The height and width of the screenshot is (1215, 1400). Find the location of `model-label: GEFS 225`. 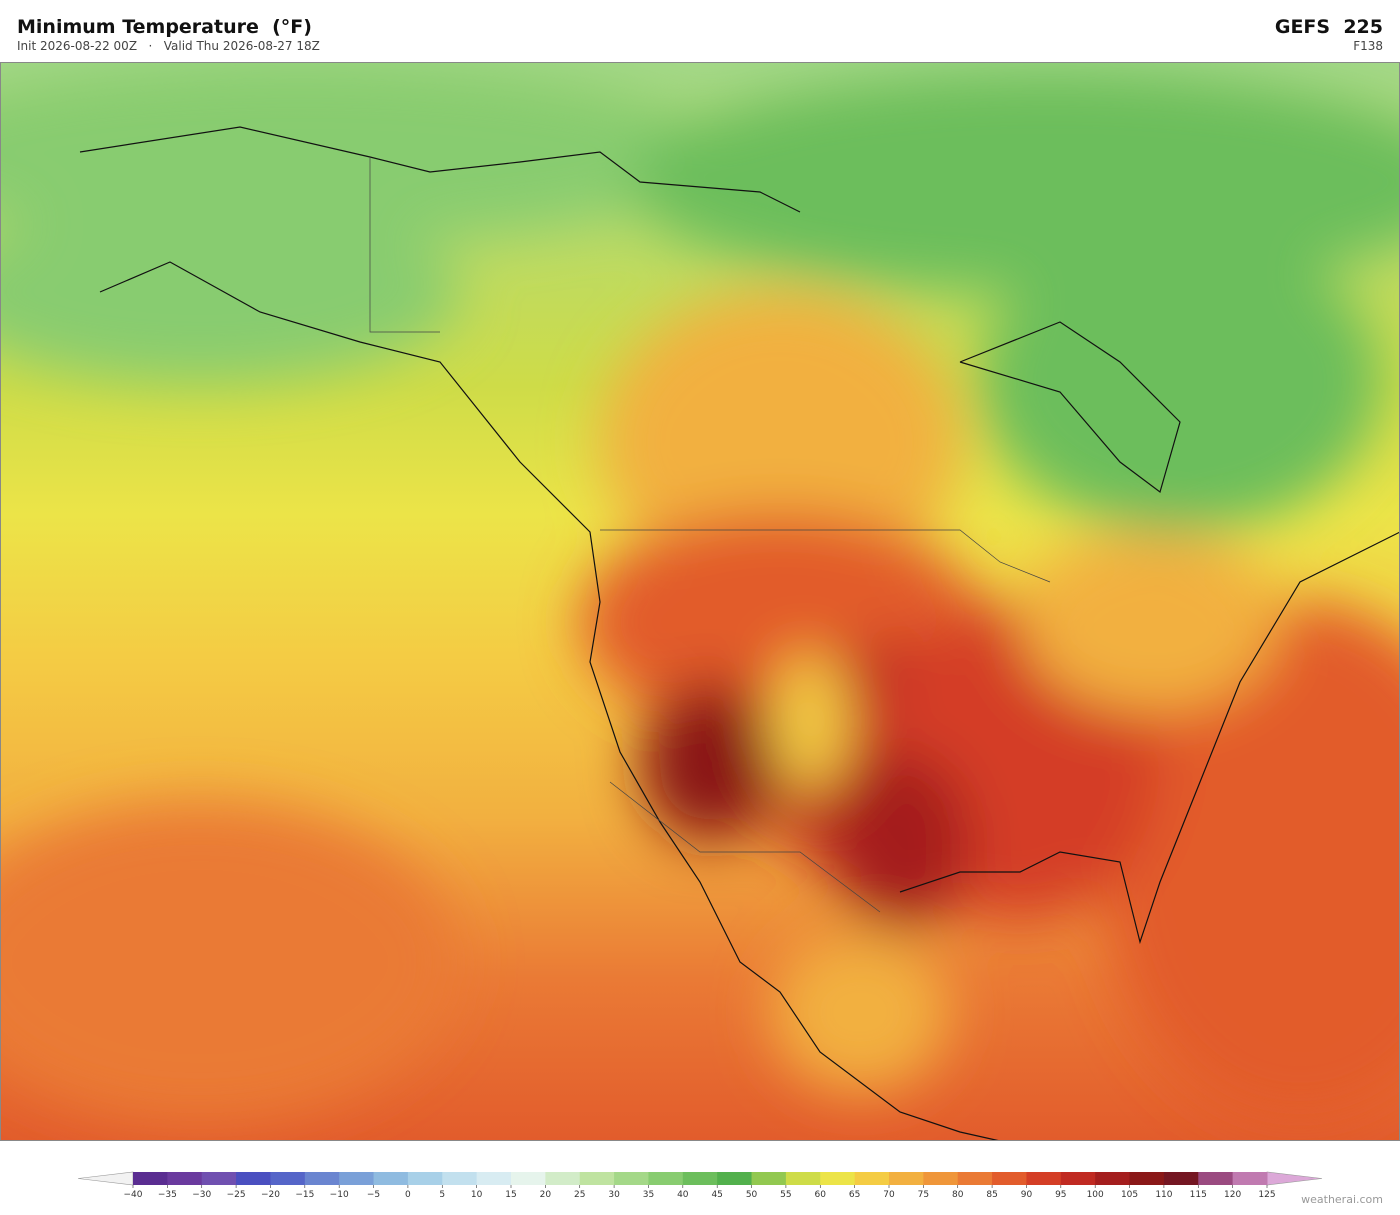

model-label: GEFS 225 is located at coordinates (1328, 27).